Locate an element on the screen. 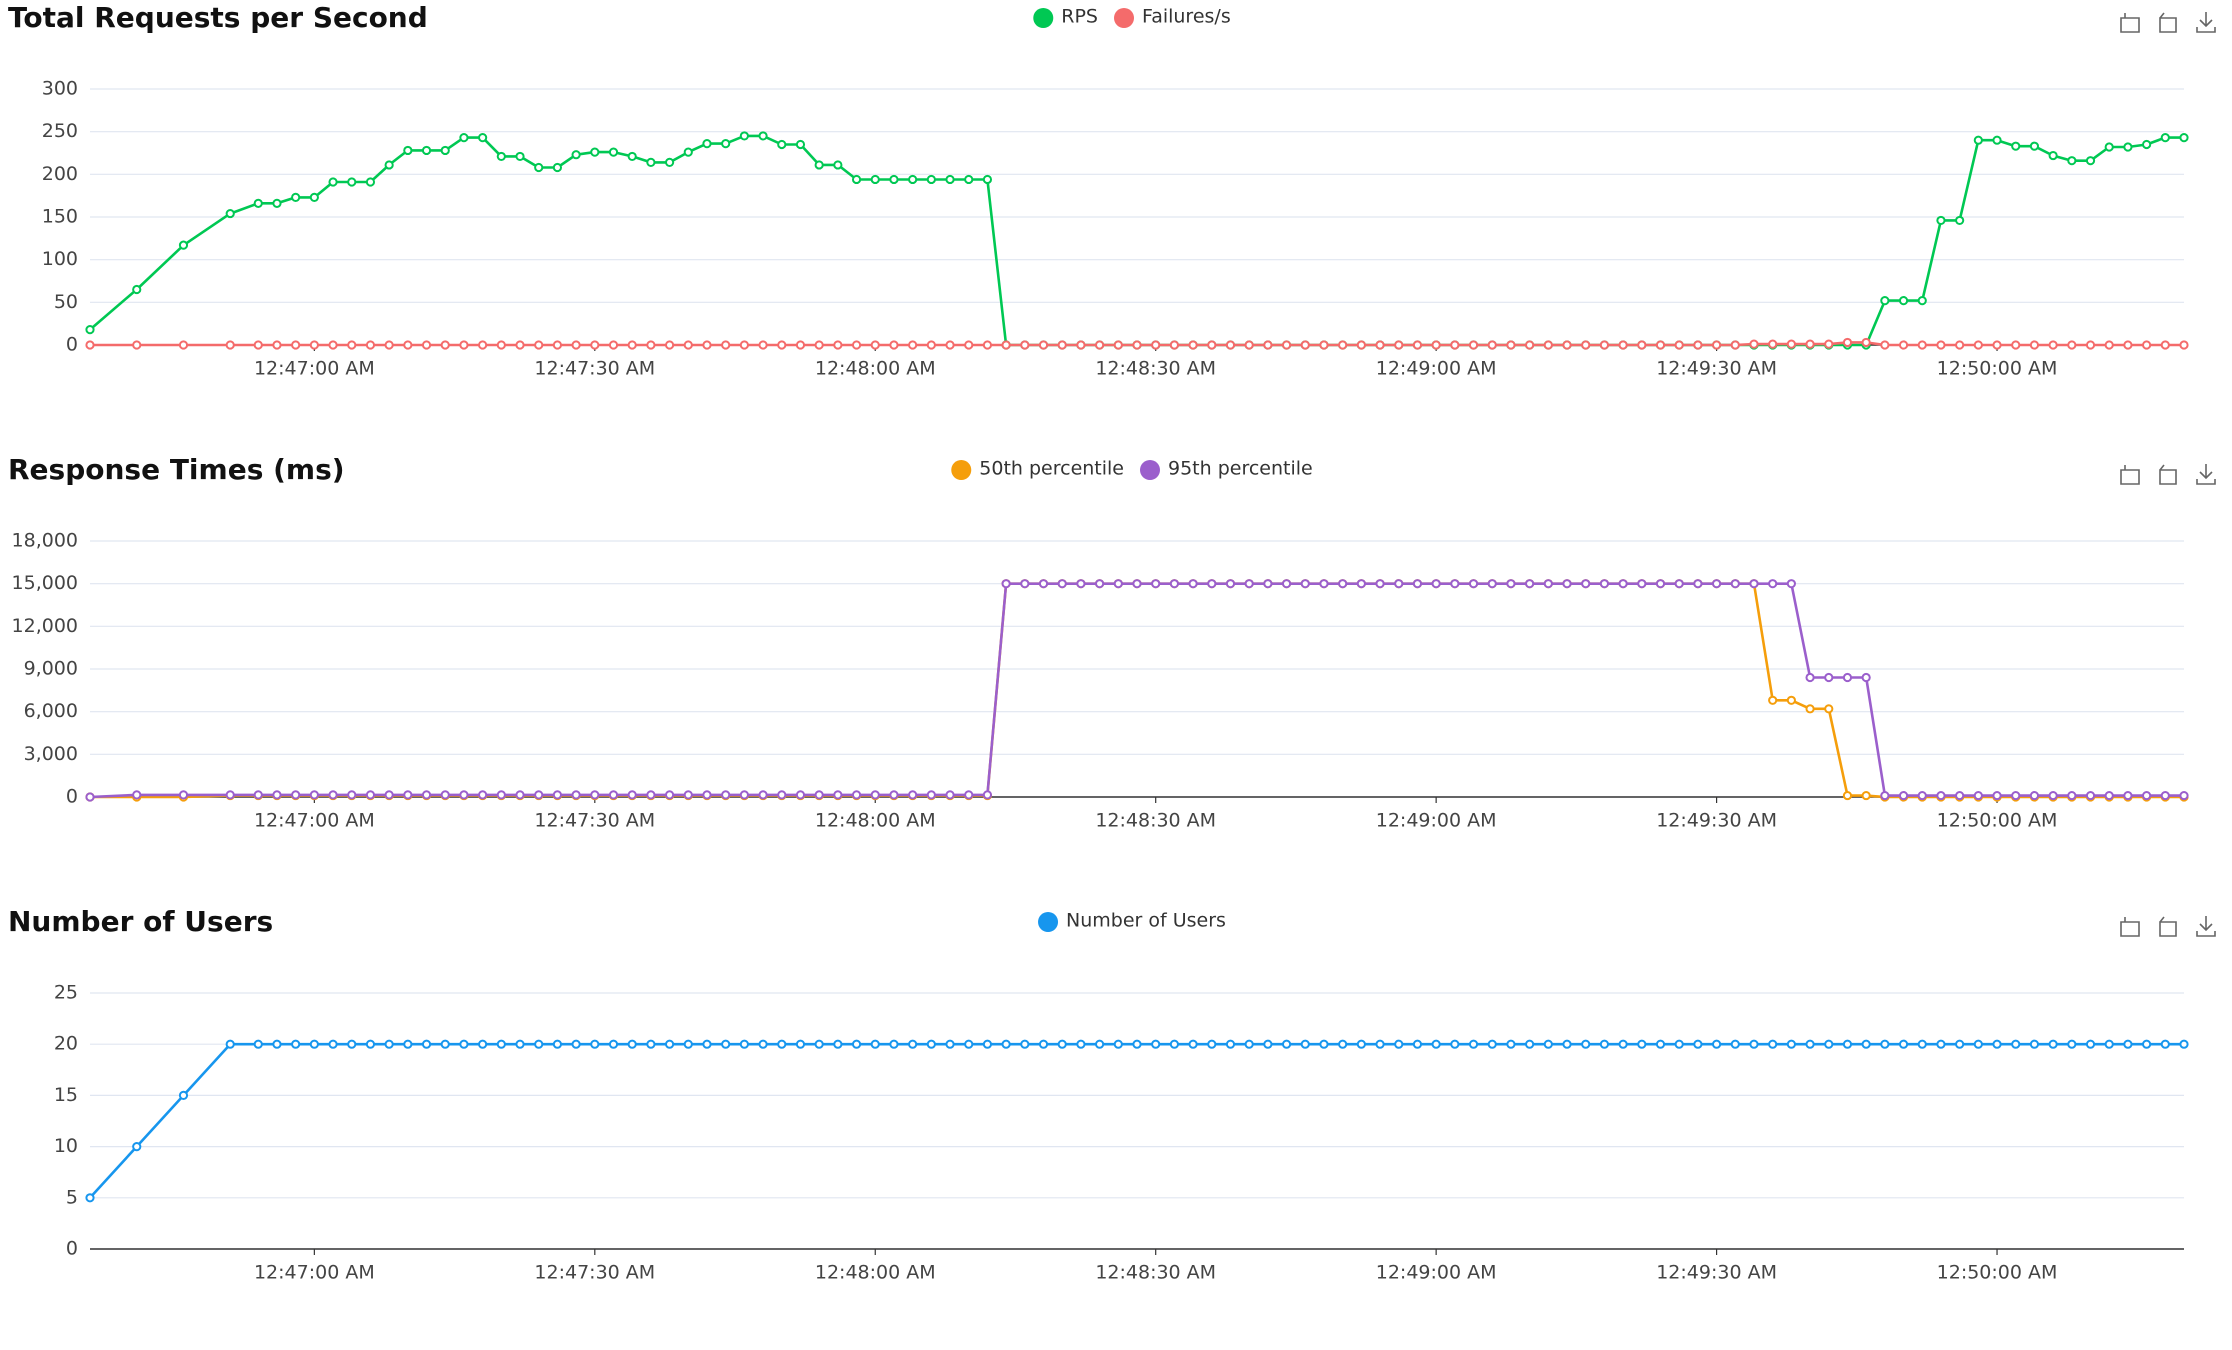  y-tick-label: 300 is located at coordinates (60, 89).